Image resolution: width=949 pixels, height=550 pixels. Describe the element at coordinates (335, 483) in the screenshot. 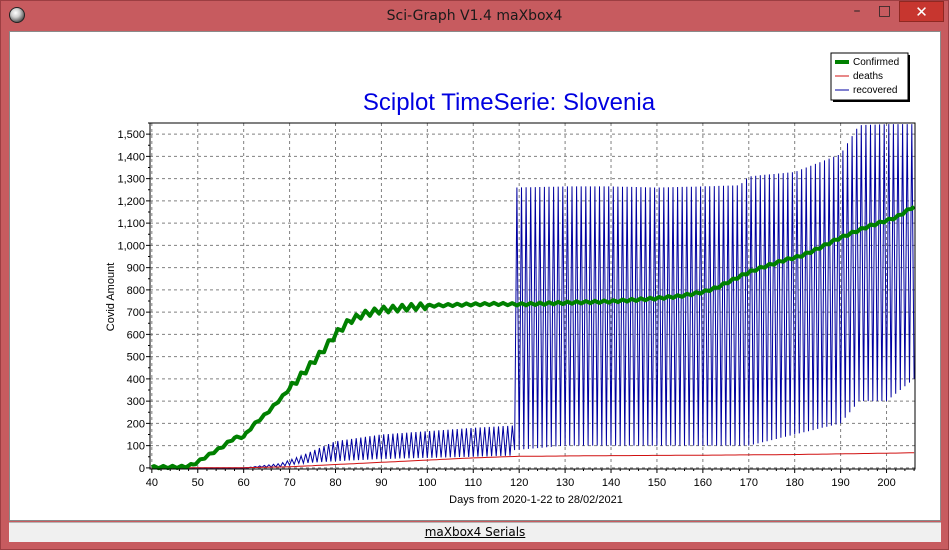

I see `x-tick-label: 80` at that location.